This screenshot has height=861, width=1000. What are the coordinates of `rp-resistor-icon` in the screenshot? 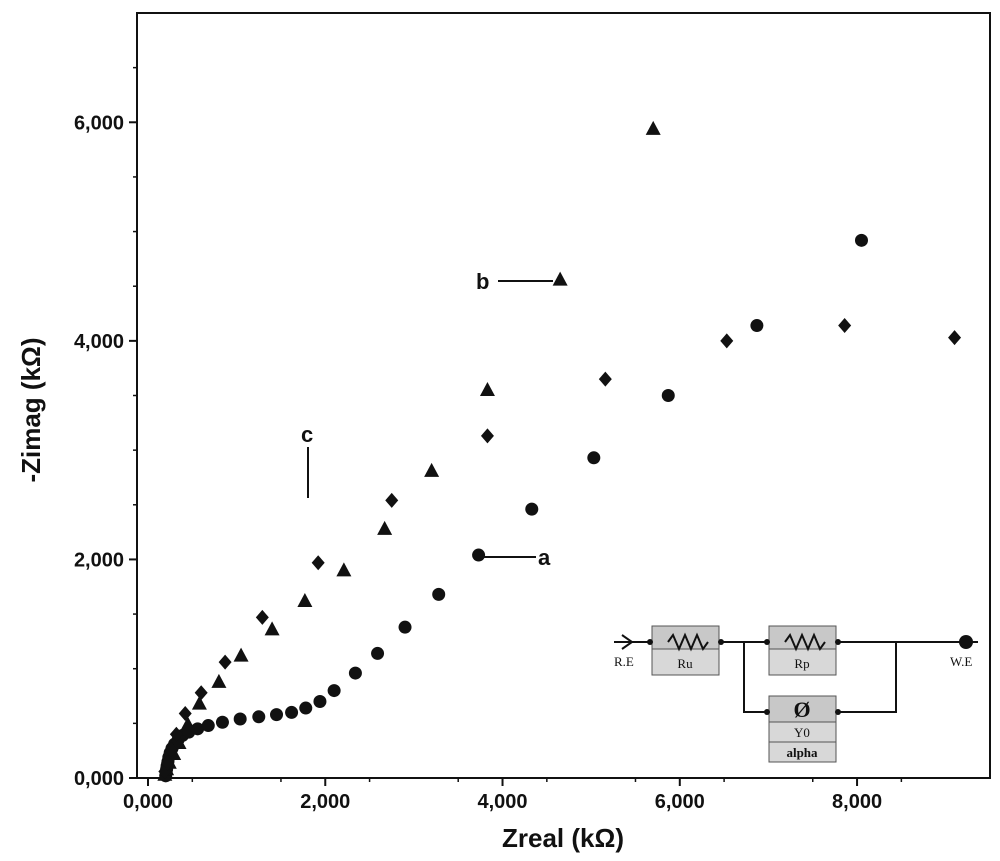 It's located at (805, 642).